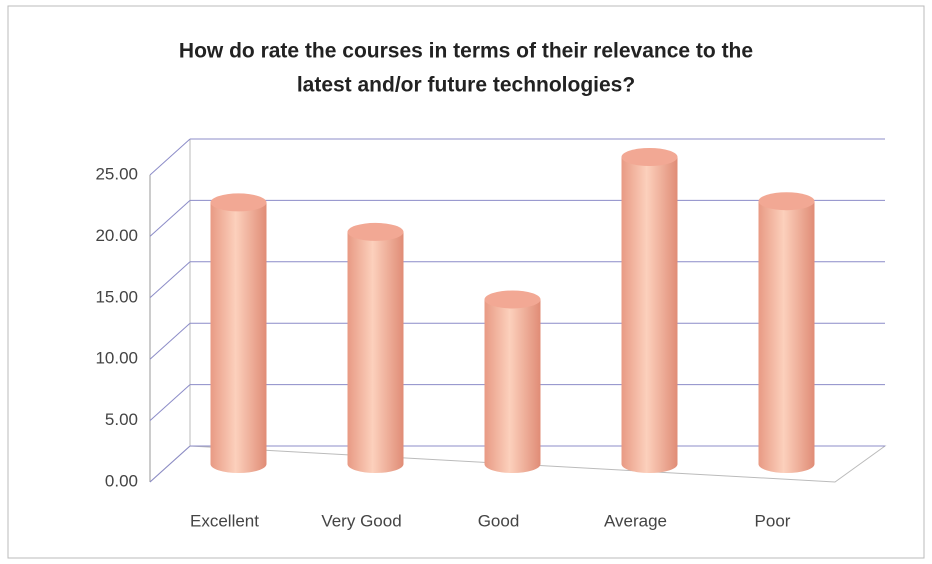  Describe the element at coordinates (466, 85) in the screenshot. I see `chart-title: latest and/or future technologies?` at that location.